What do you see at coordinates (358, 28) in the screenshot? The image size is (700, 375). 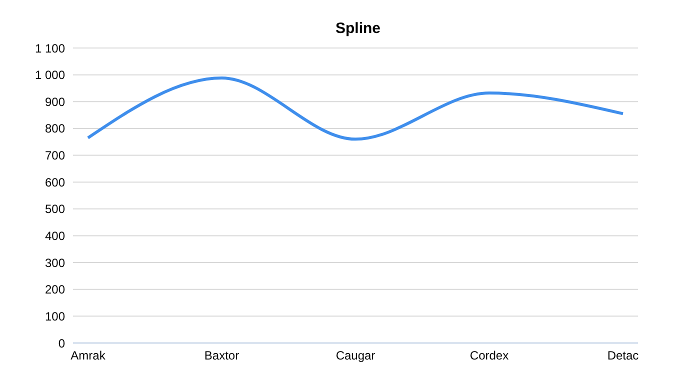 I see `chart-title: Spline` at bounding box center [358, 28].